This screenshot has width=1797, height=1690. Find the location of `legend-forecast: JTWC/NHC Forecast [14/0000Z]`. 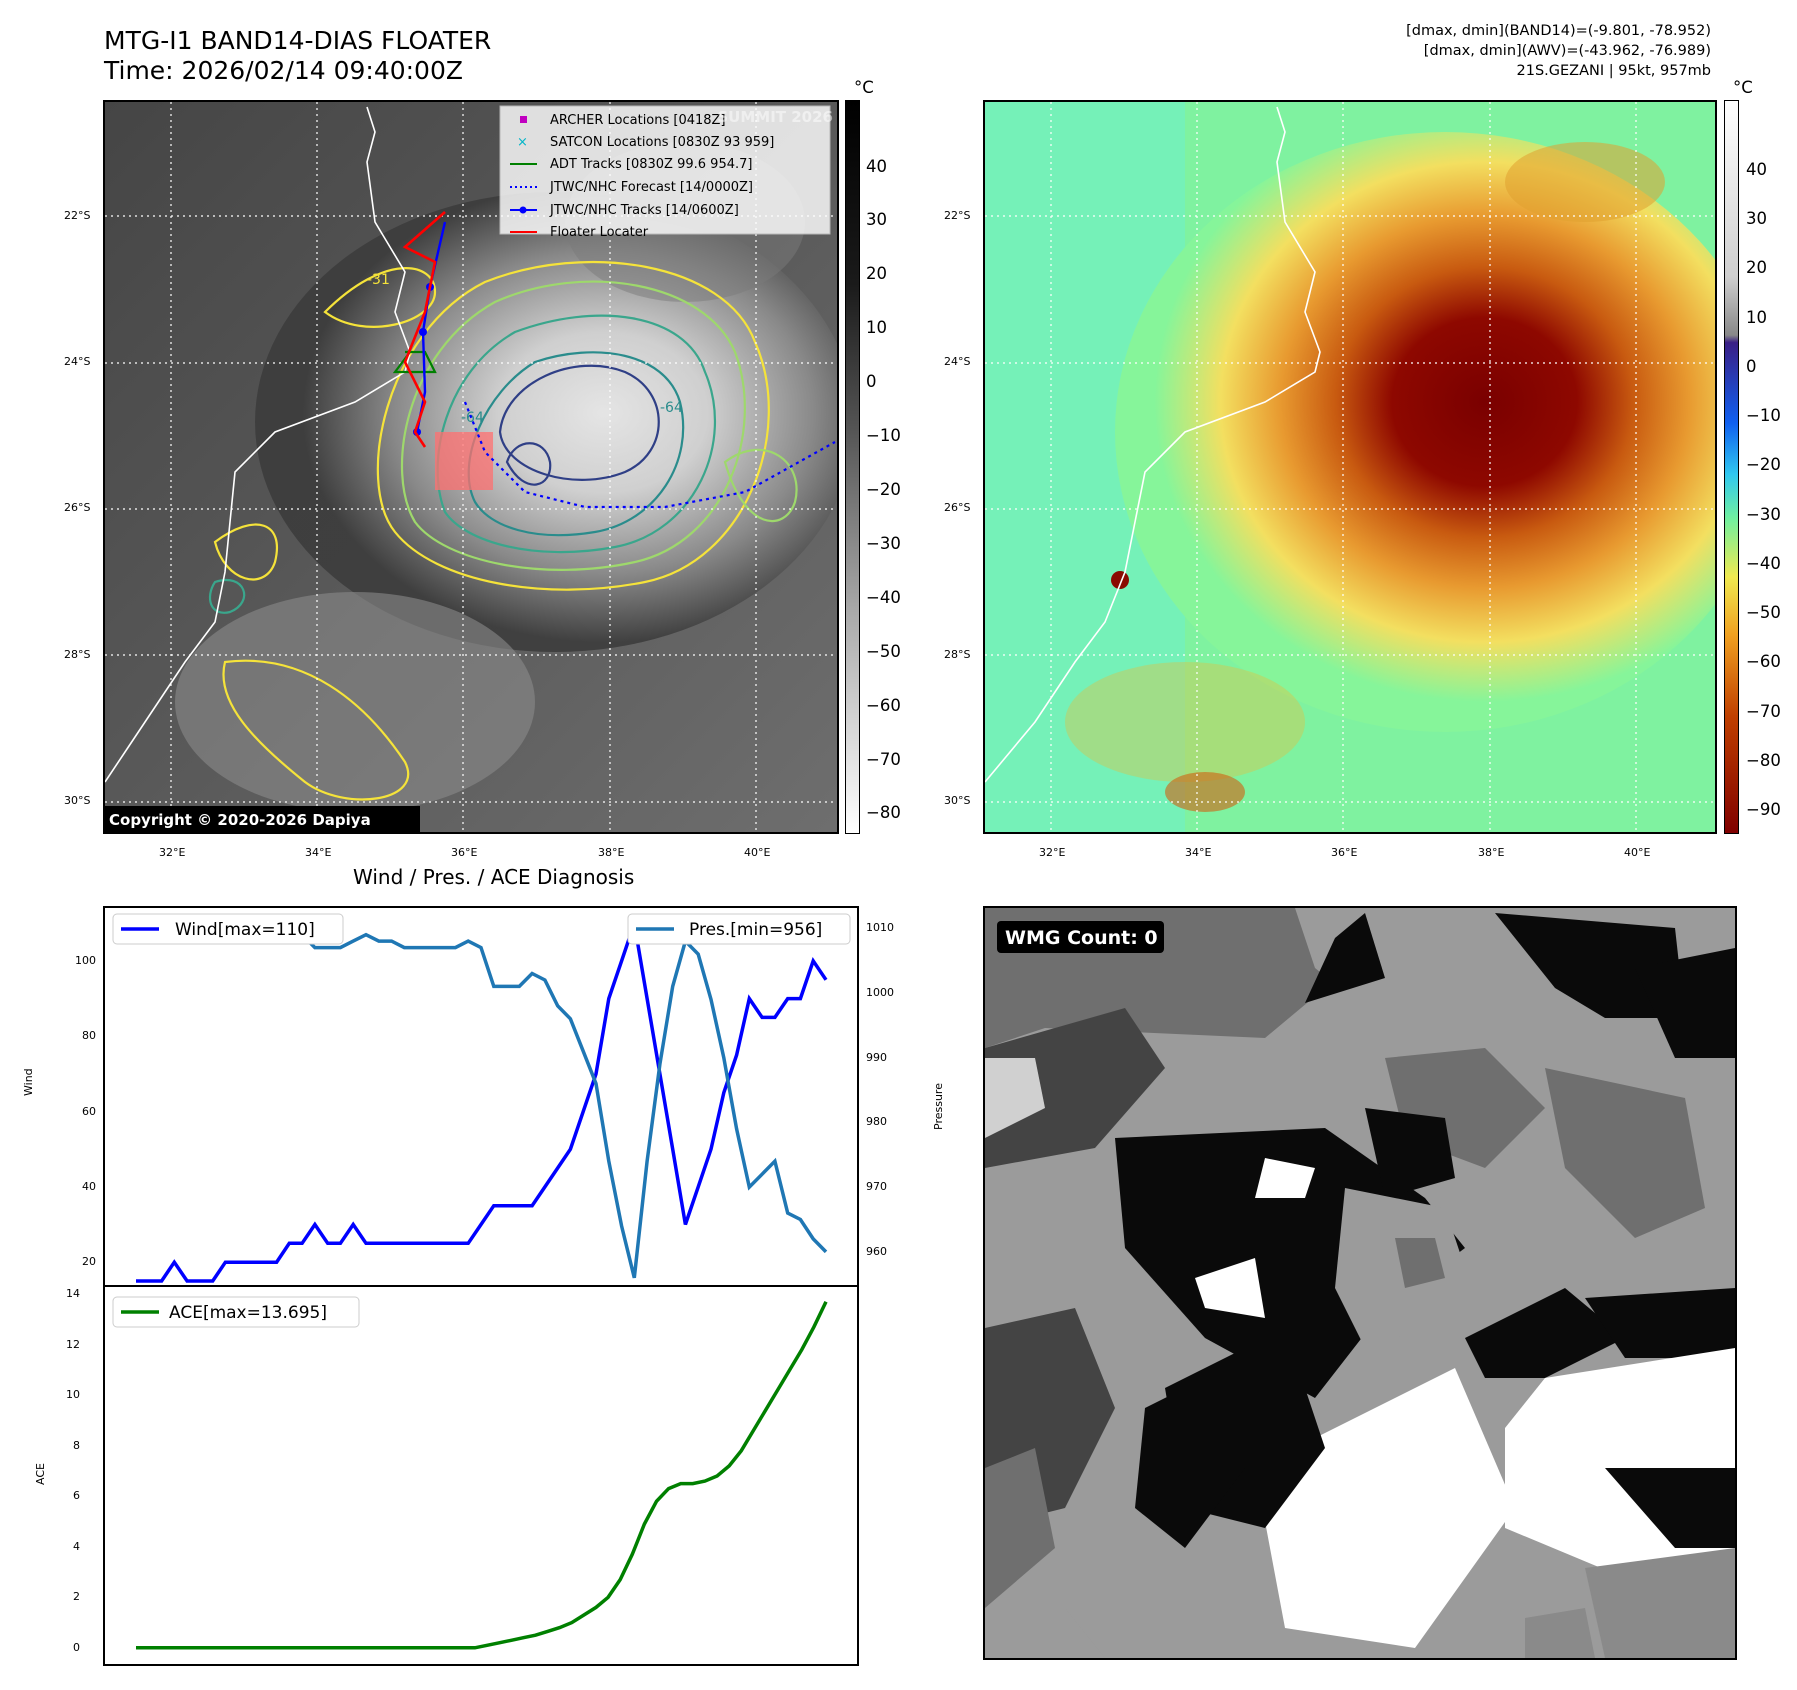

legend-forecast: JTWC/NHC Forecast [14/0000Z] is located at coordinates (651, 187).